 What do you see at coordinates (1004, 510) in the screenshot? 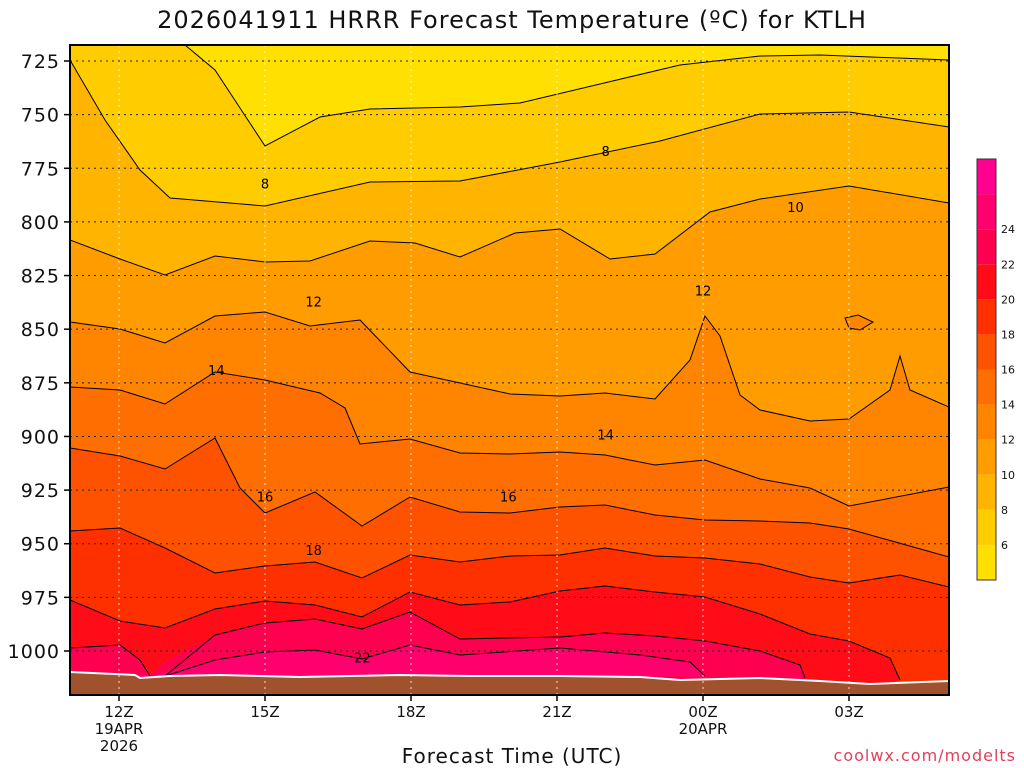
I see `colorbar-tick-label: 8` at bounding box center [1004, 510].